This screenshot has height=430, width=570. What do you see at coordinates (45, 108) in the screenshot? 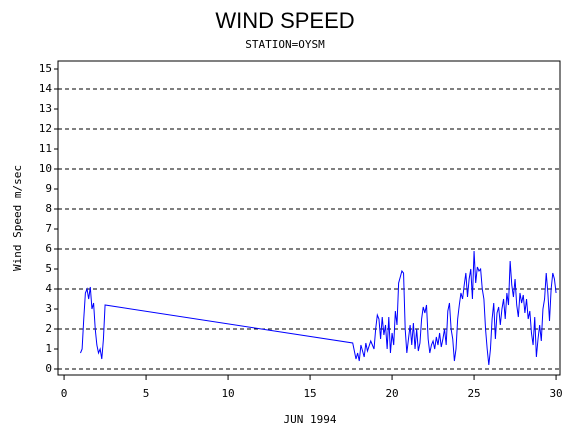
I see `y-tick-label: 13` at bounding box center [45, 108].